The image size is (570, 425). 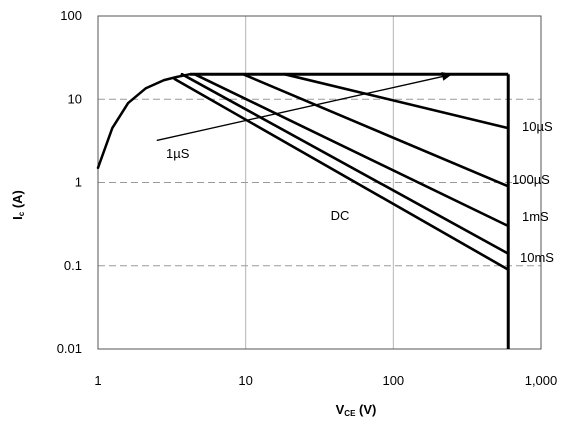 I want to click on y-axis-sub: c, so click(x=21, y=213).